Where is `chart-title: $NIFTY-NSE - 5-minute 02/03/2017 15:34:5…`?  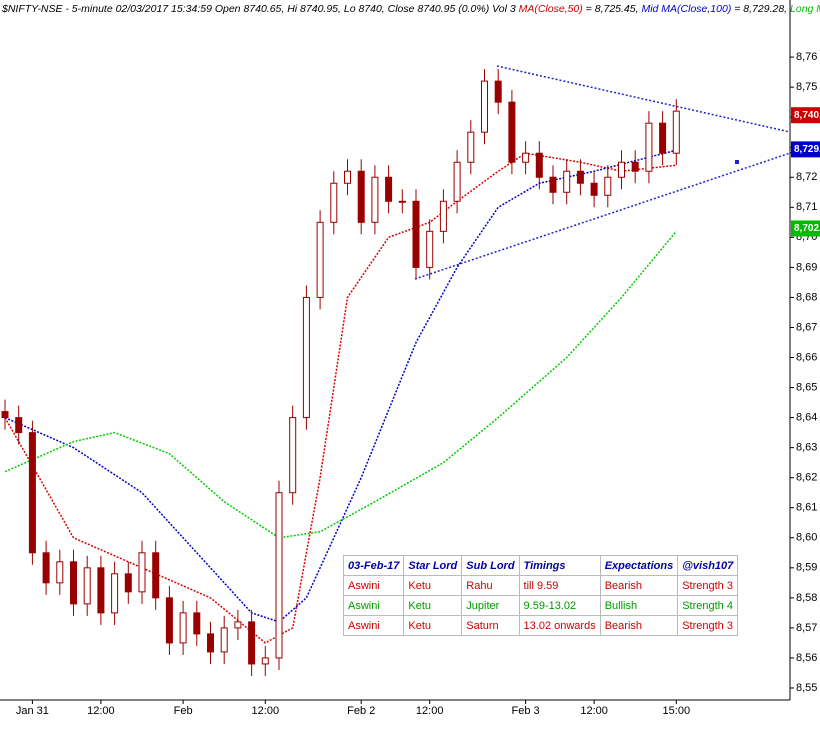 chart-title: $NIFTY-NSE - 5-minute 02/03/2017 15:34:5… is located at coordinates (410, 9).